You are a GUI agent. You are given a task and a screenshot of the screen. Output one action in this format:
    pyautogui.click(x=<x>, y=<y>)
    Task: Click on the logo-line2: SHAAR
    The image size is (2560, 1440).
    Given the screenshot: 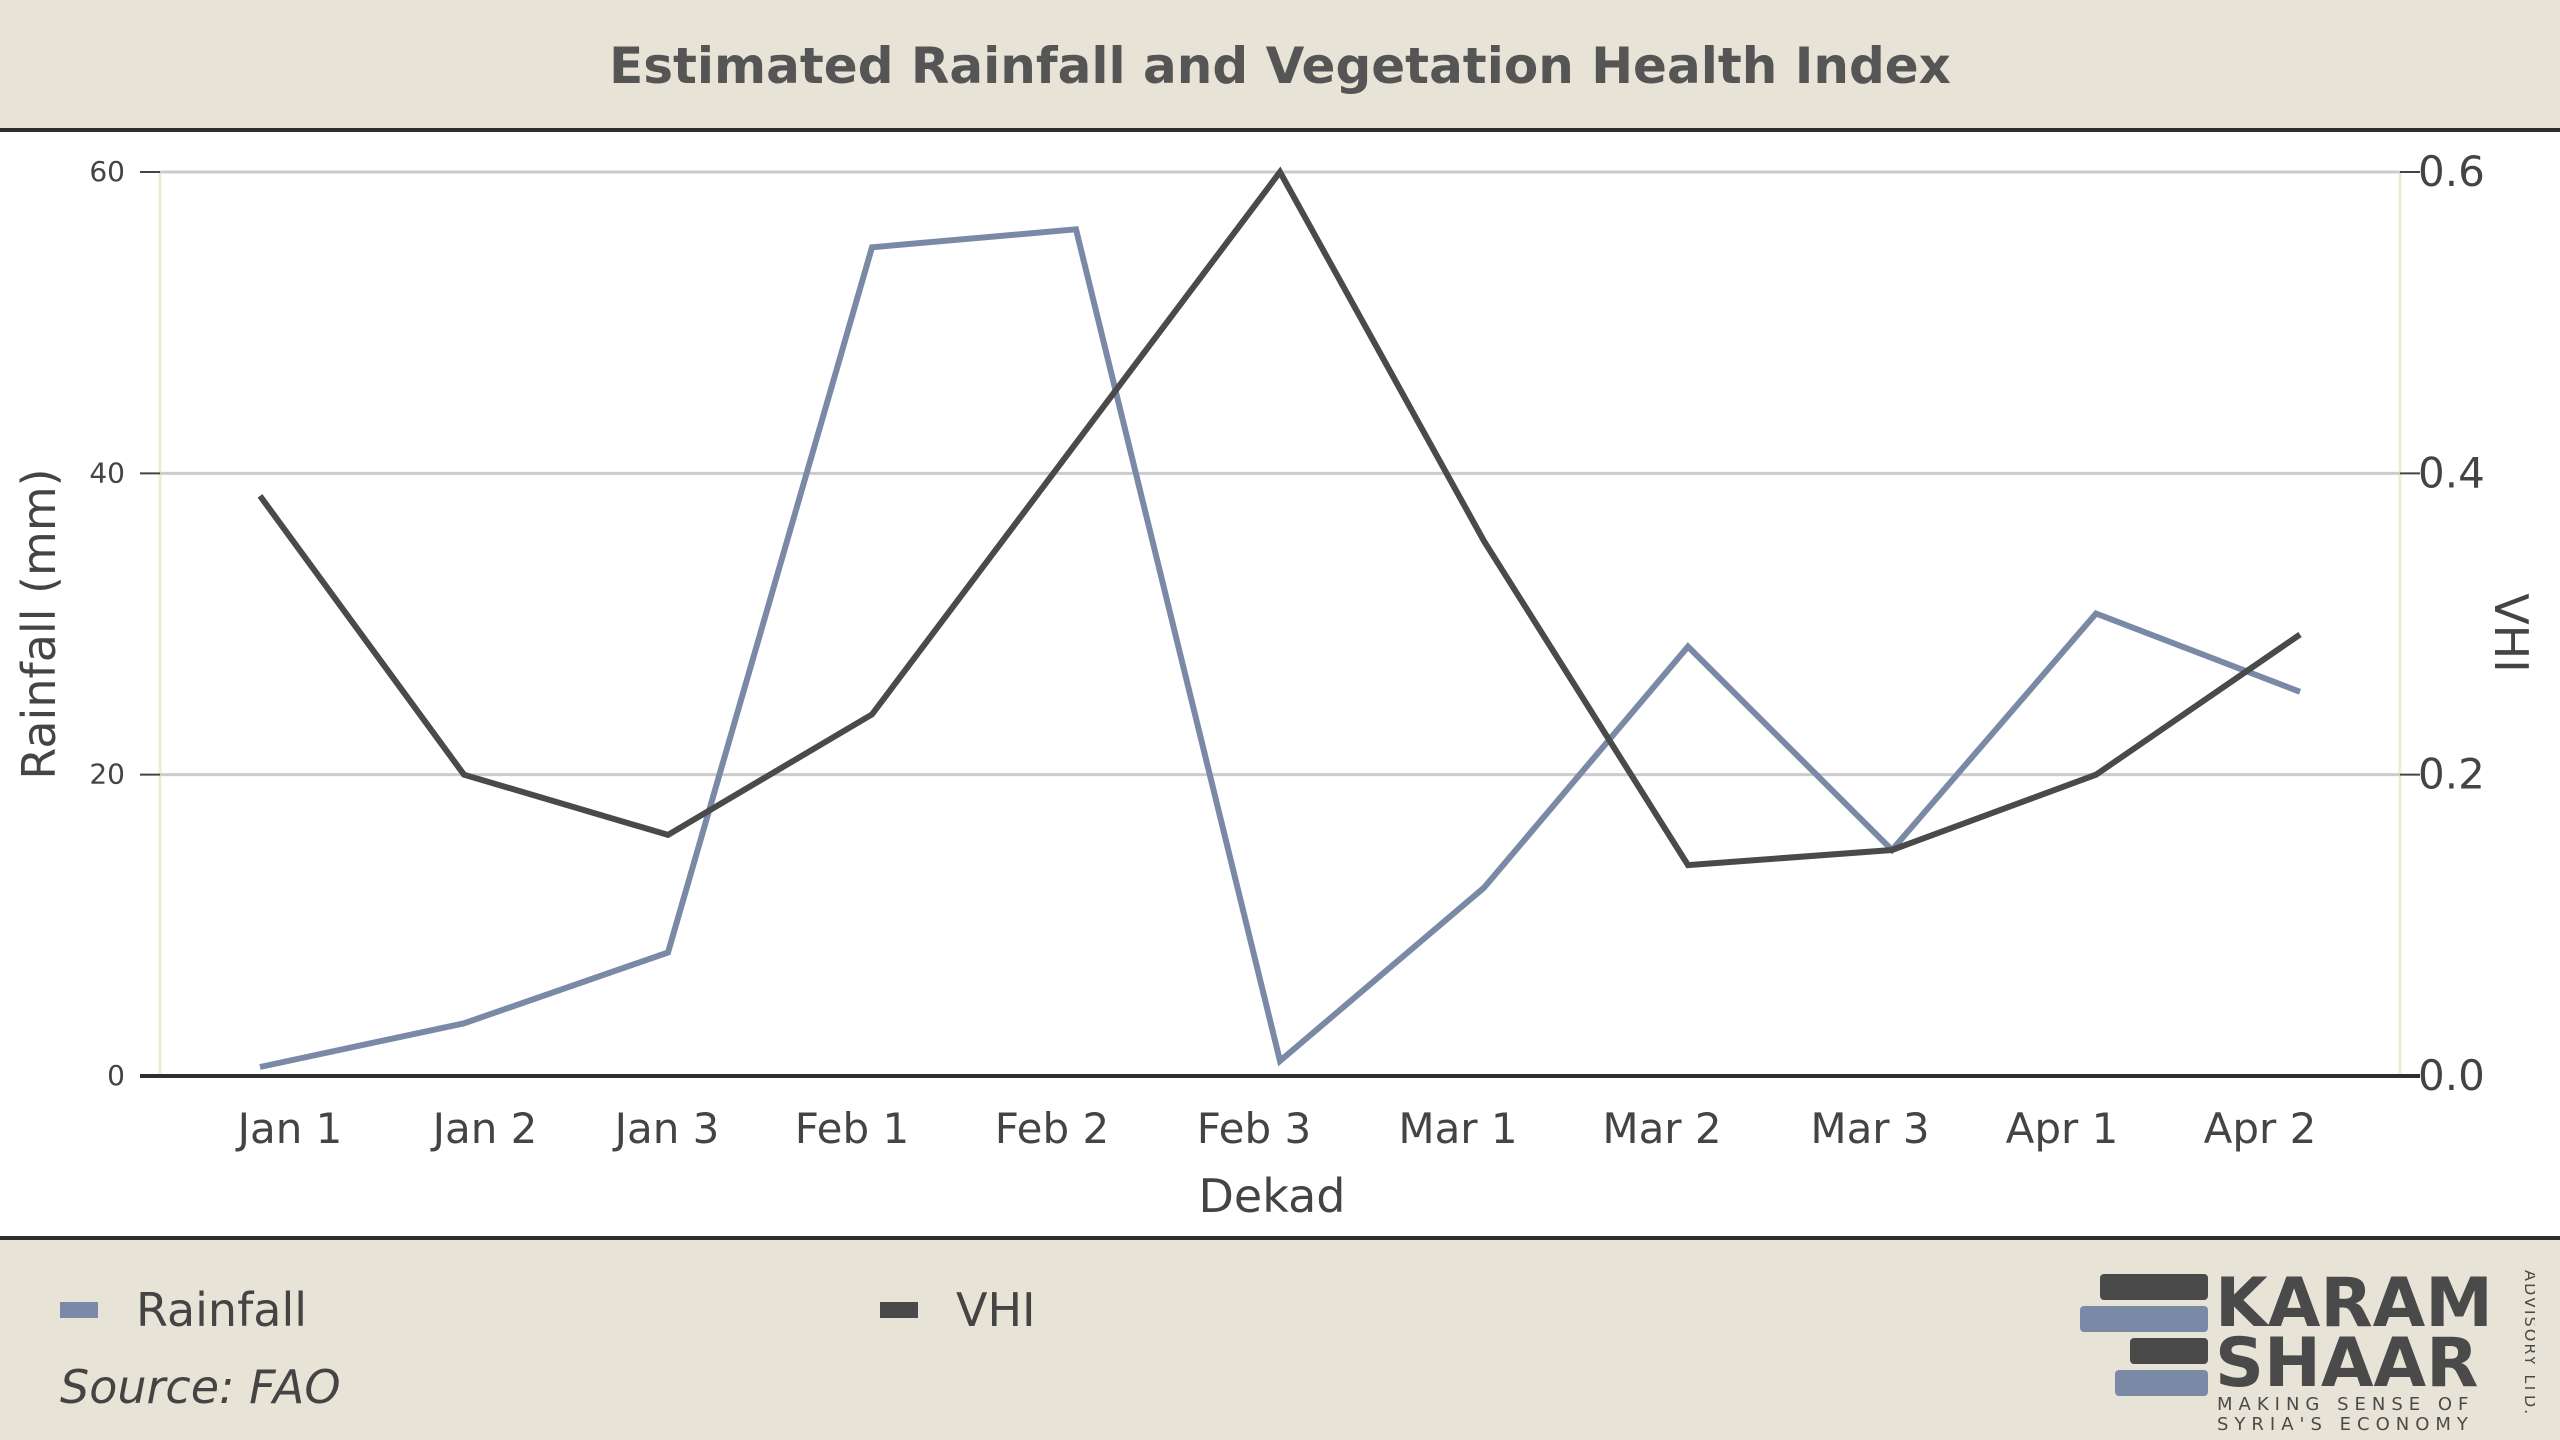 What is the action you would take?
    pyautogui.click(x=2347, y=1363)
    